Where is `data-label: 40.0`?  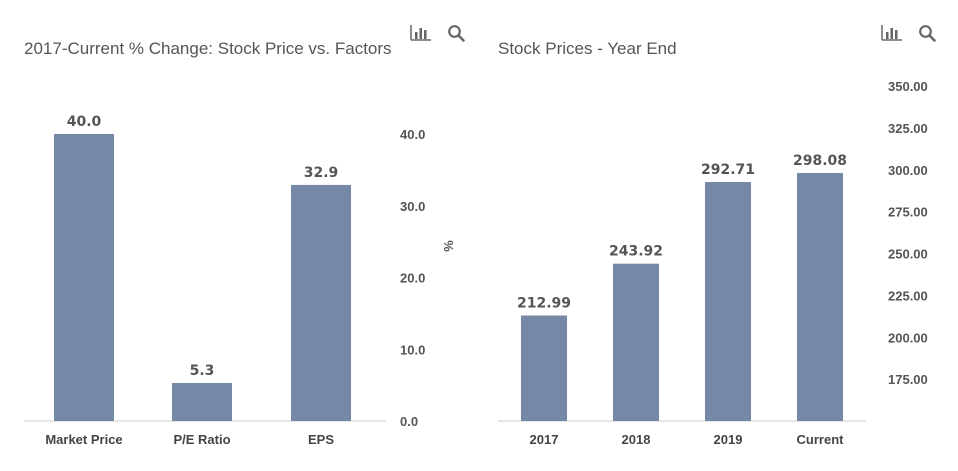 data-label: 40.0 is located at coordinates (84, 122).